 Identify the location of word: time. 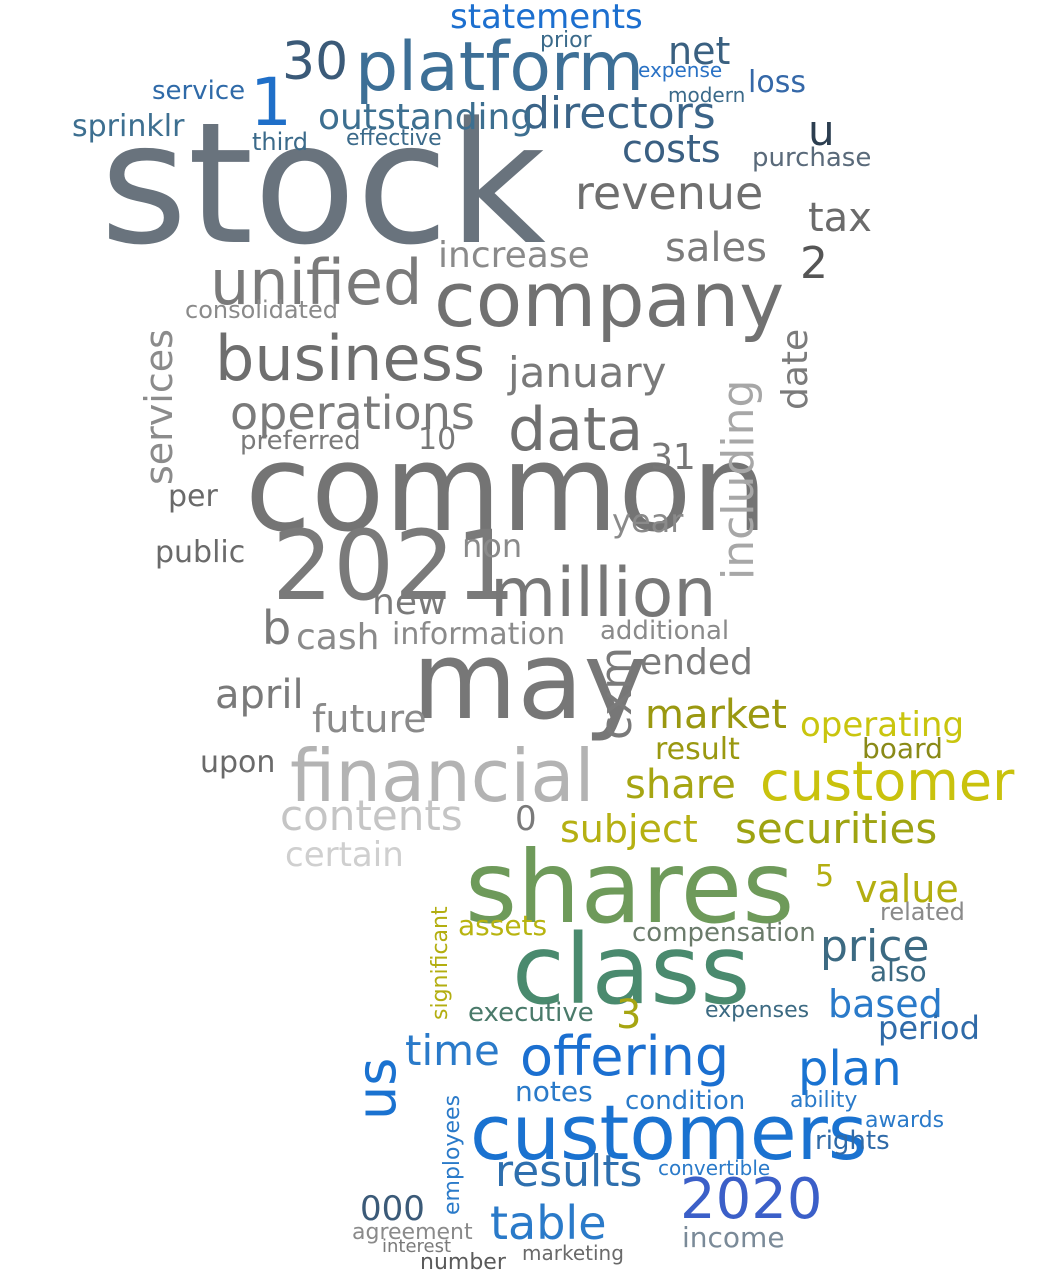
(452, 1050).